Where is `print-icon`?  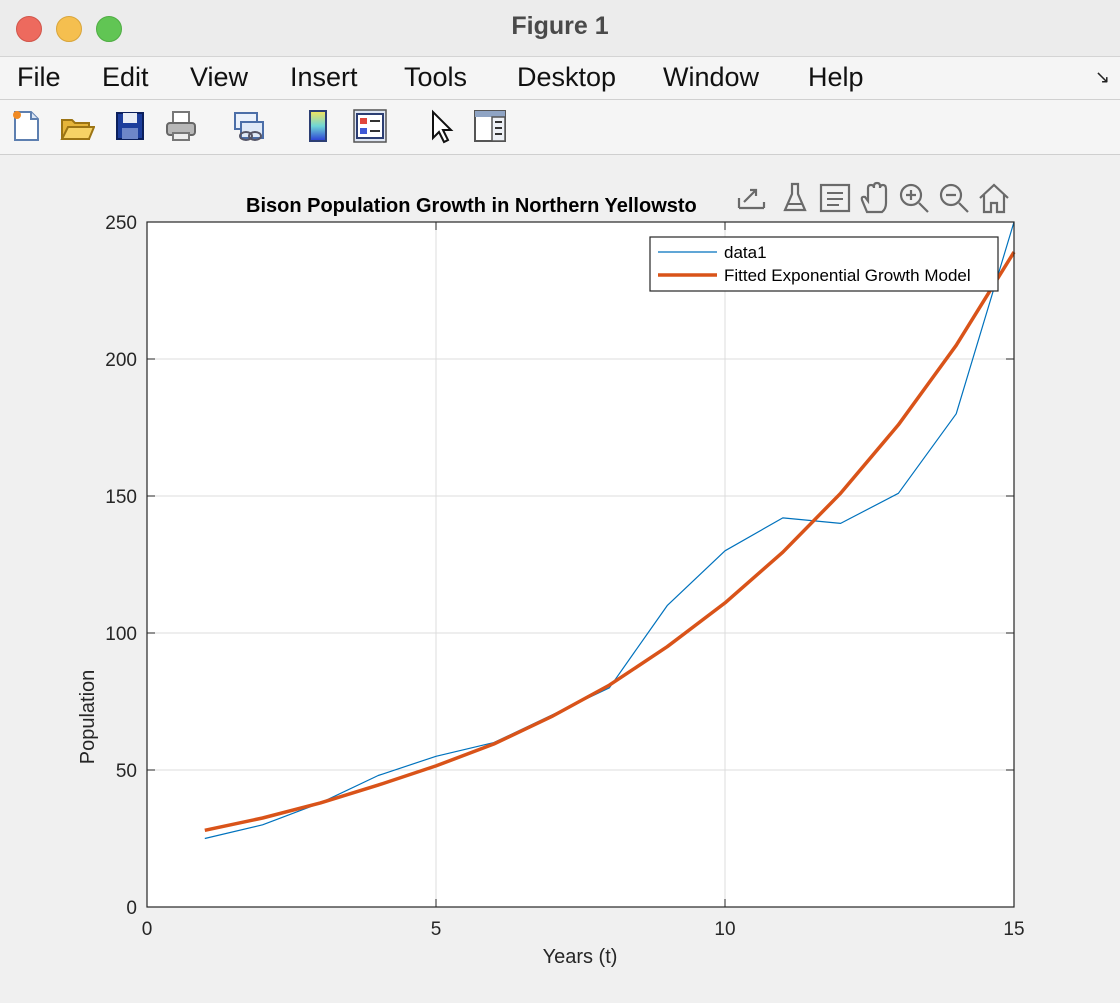
print-icon is located at coordinates (181, 126).